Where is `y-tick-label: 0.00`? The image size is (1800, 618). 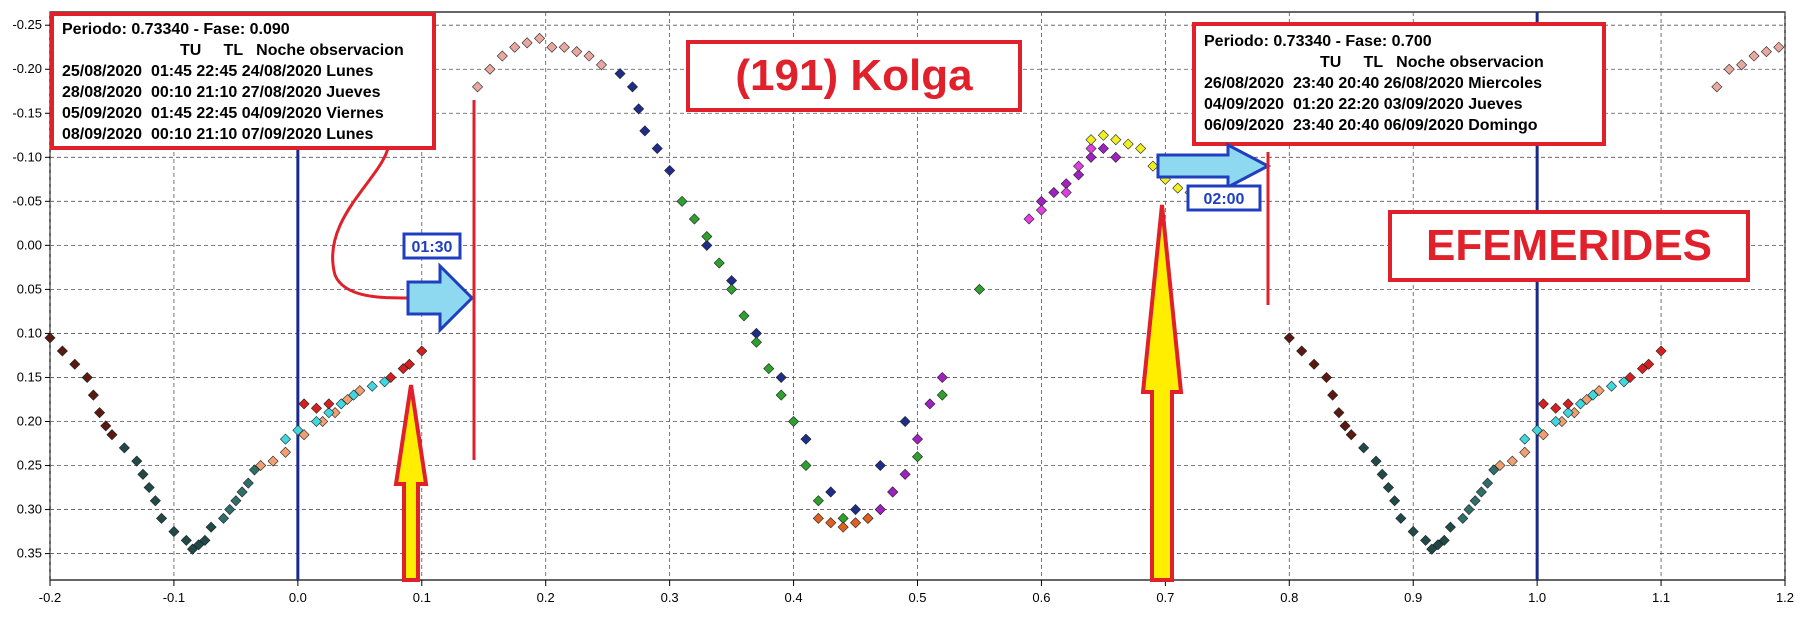
y-tick-label: 0.00 is located at coordinates (29, 244).